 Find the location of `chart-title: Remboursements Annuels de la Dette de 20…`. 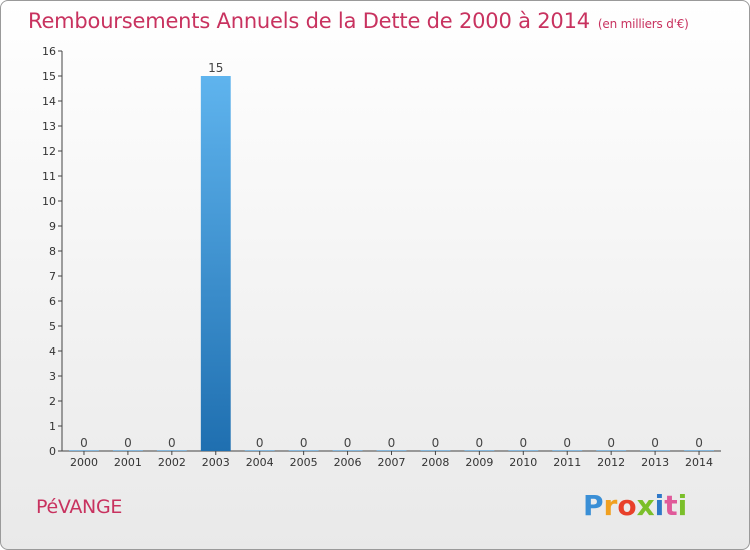

chart-title: Remboursements Annuels de la Dette de 20… is located at coordinates (309, 21).